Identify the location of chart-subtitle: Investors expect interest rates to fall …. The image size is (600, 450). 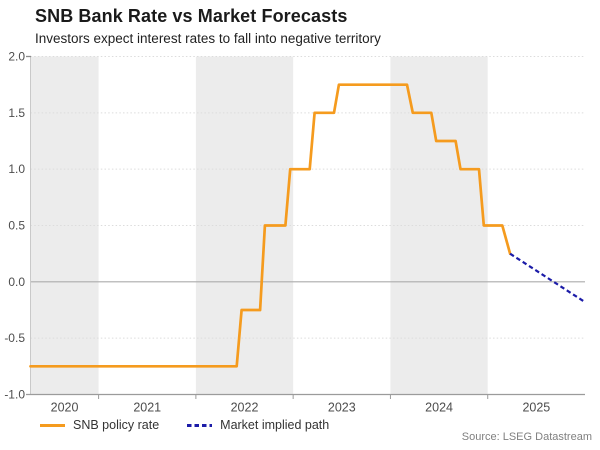
(208, 38).